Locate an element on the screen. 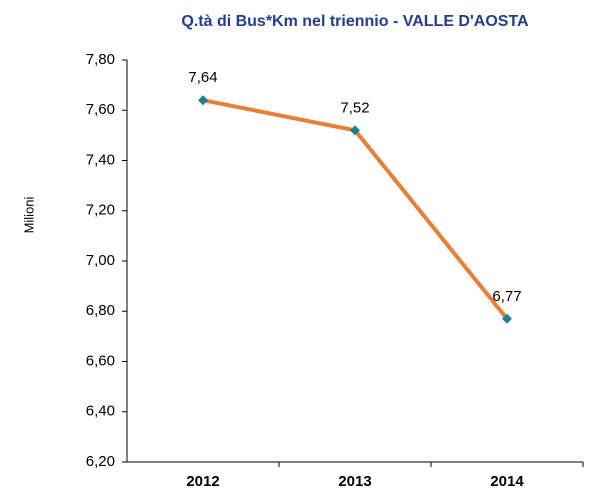  y-tick-label: 6,40 is located at coordinates (100, 411).